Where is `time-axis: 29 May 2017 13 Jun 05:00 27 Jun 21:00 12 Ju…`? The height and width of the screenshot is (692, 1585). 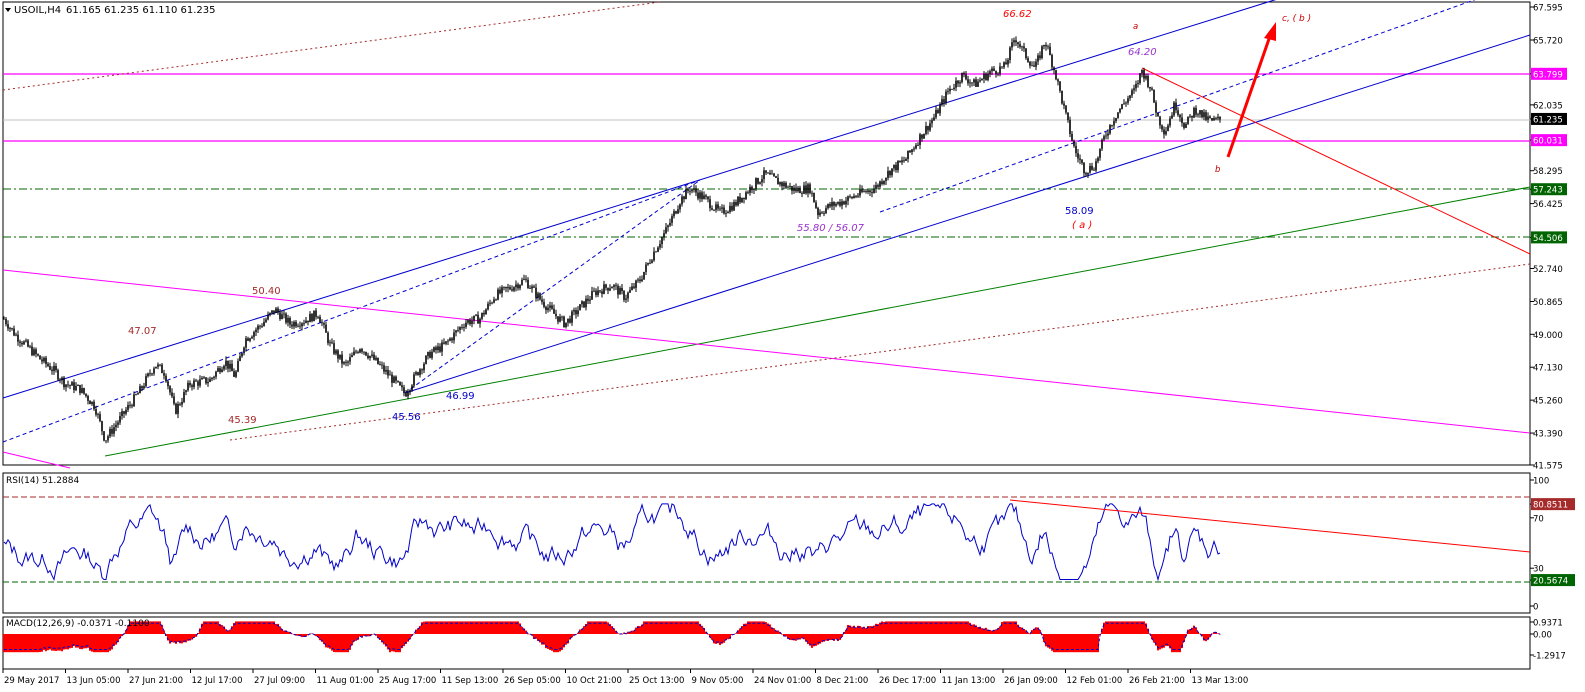
time-axis: 29 May 2017 13 Jun 05:00 27 Jun 21:00 12 Ju… is located at coordinates (625, 677).